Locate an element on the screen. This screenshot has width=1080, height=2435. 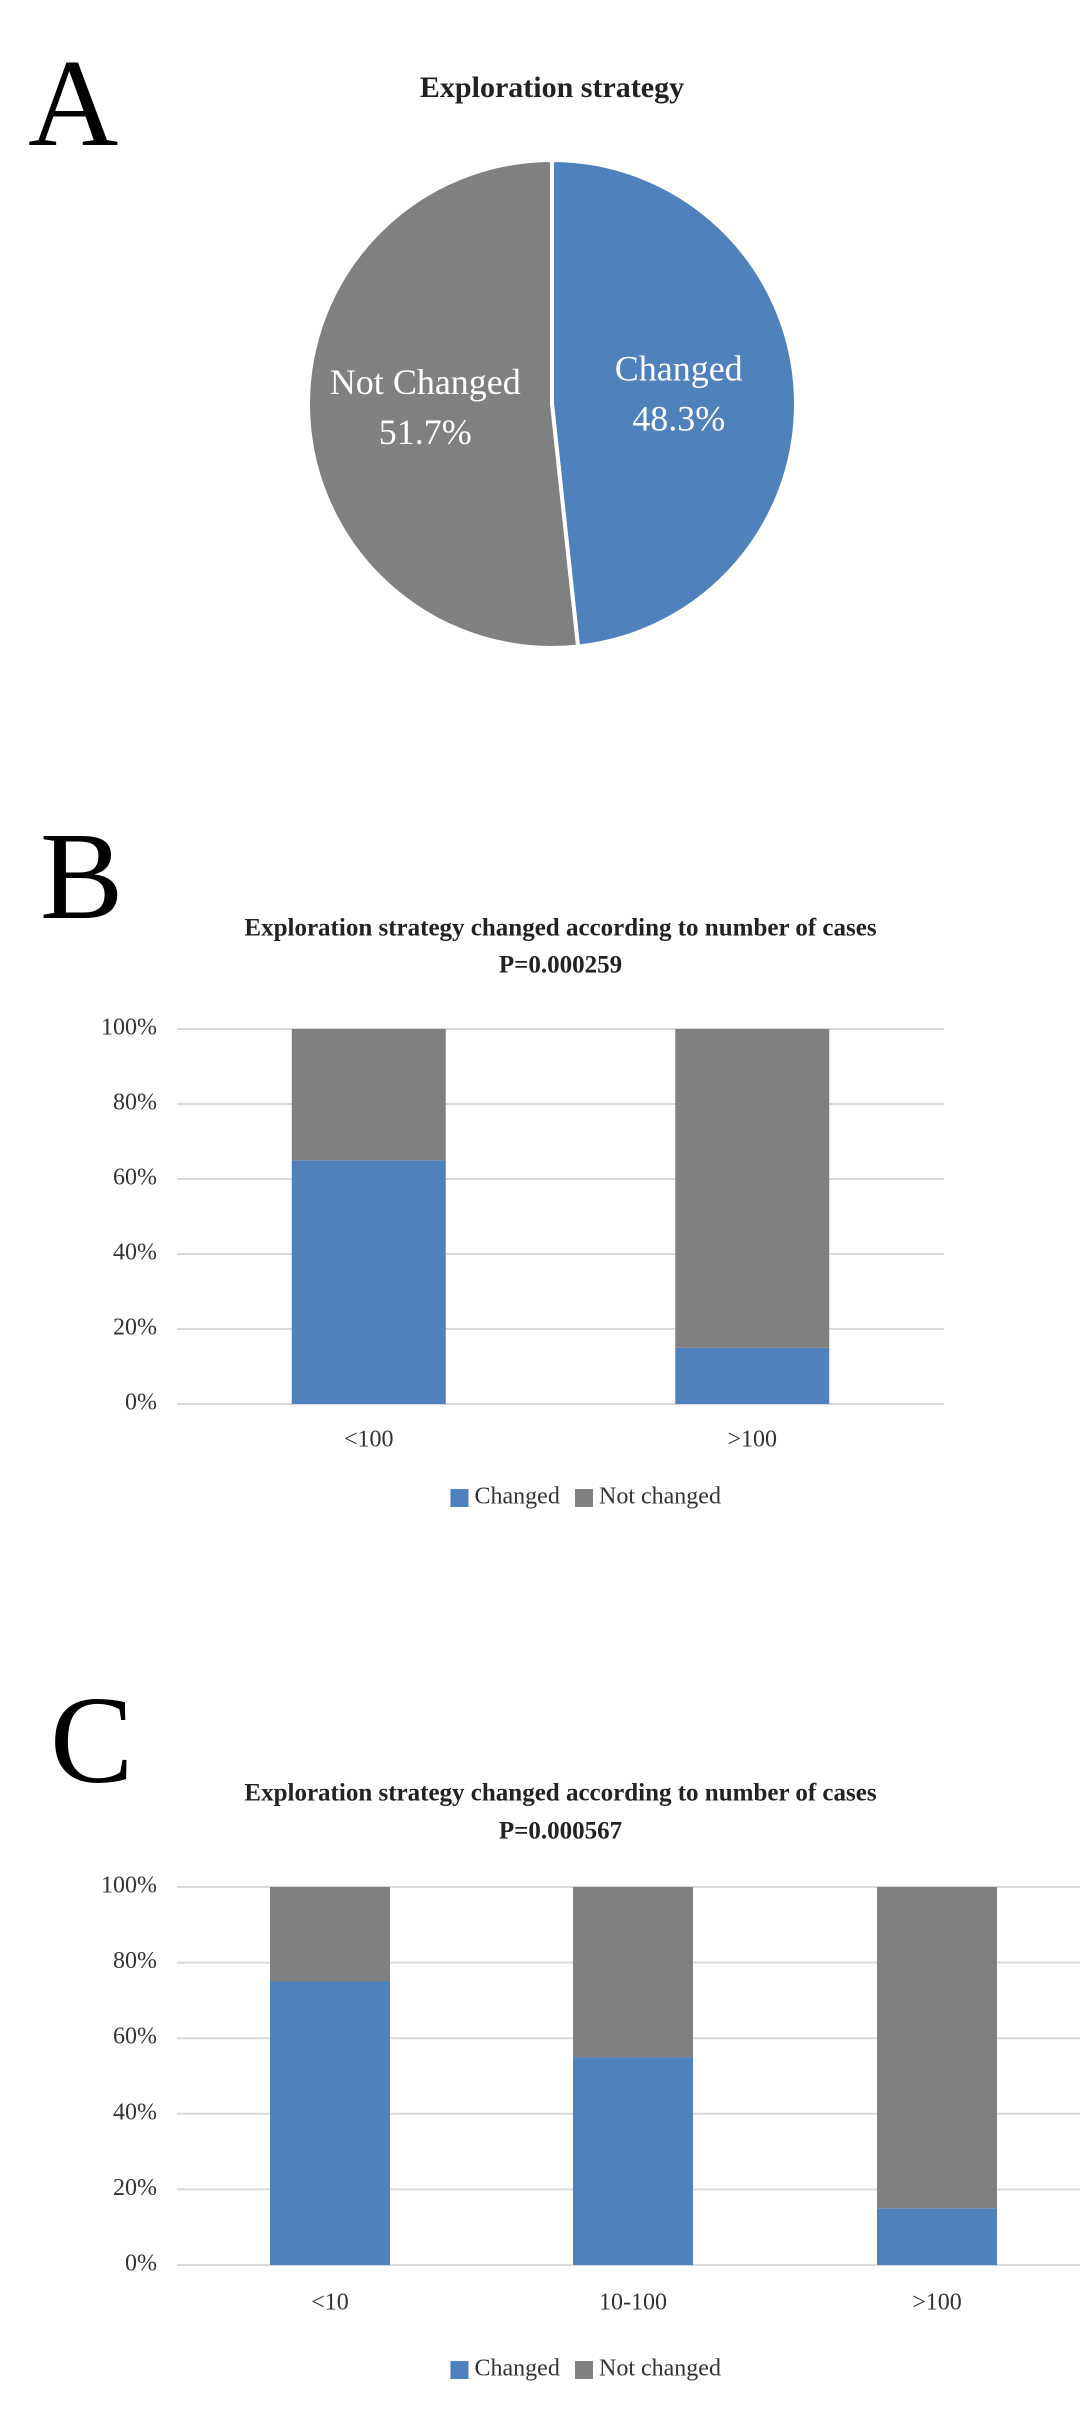
x-tick-label: <100 is located at coordinates (369, 1440).